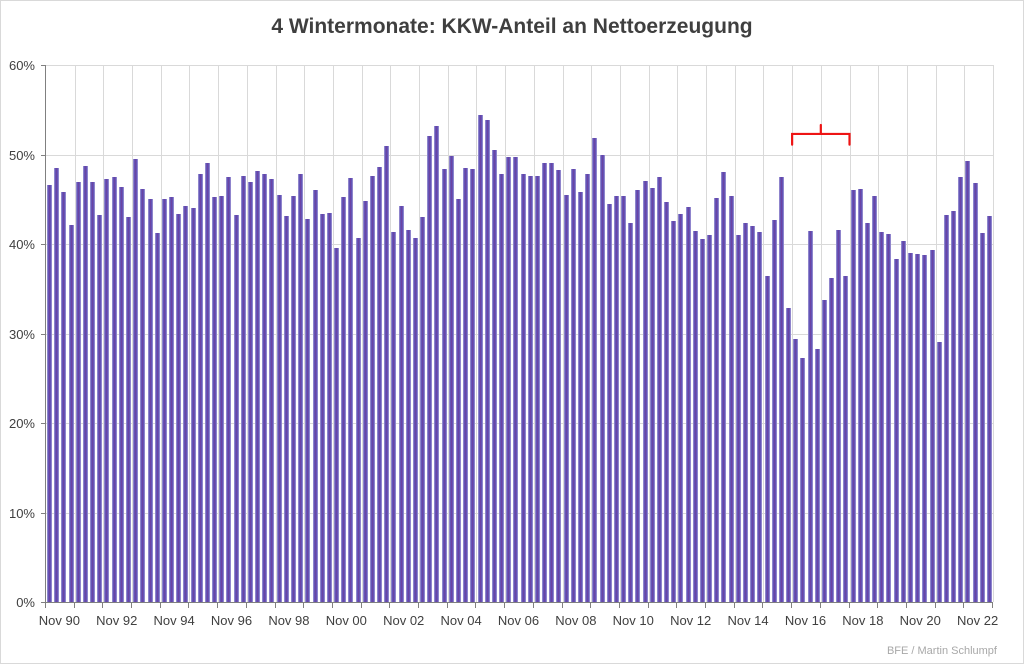 This screenshot has height=664, width=1024. I want to click on x-axis-label: Nov 12, so click(691, 620).